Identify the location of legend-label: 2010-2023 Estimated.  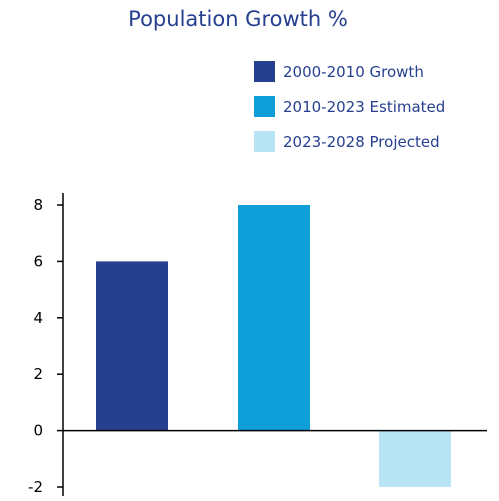
(364, 107).